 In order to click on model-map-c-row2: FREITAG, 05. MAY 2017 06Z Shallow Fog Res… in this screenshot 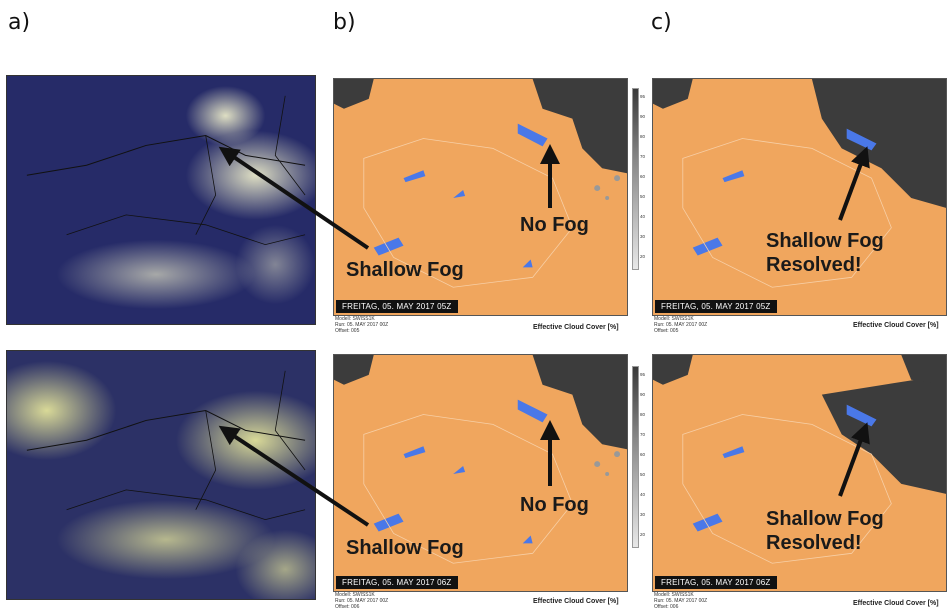, I will do `click(799, 473)`.